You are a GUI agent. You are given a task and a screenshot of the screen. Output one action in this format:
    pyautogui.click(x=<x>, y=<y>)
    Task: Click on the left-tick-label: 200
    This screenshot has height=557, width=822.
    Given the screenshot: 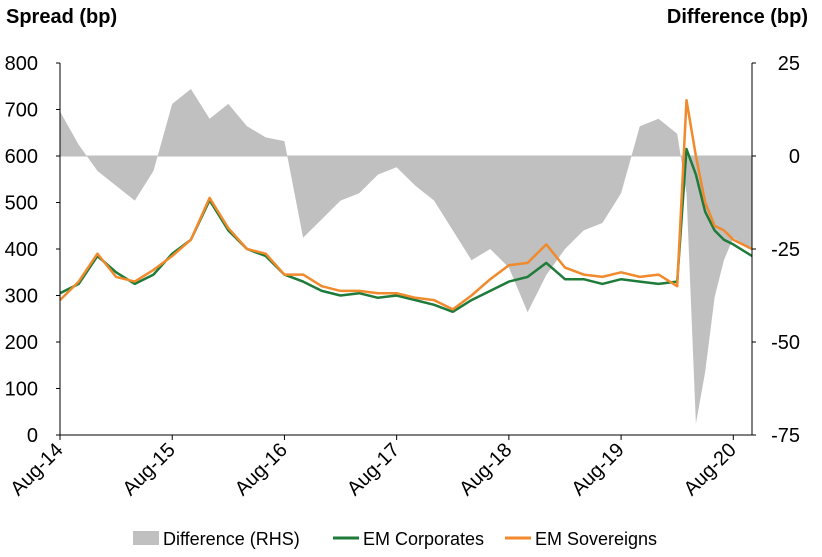 What is the action you would take?
    pyautogui.click(x=21, y=343)
    